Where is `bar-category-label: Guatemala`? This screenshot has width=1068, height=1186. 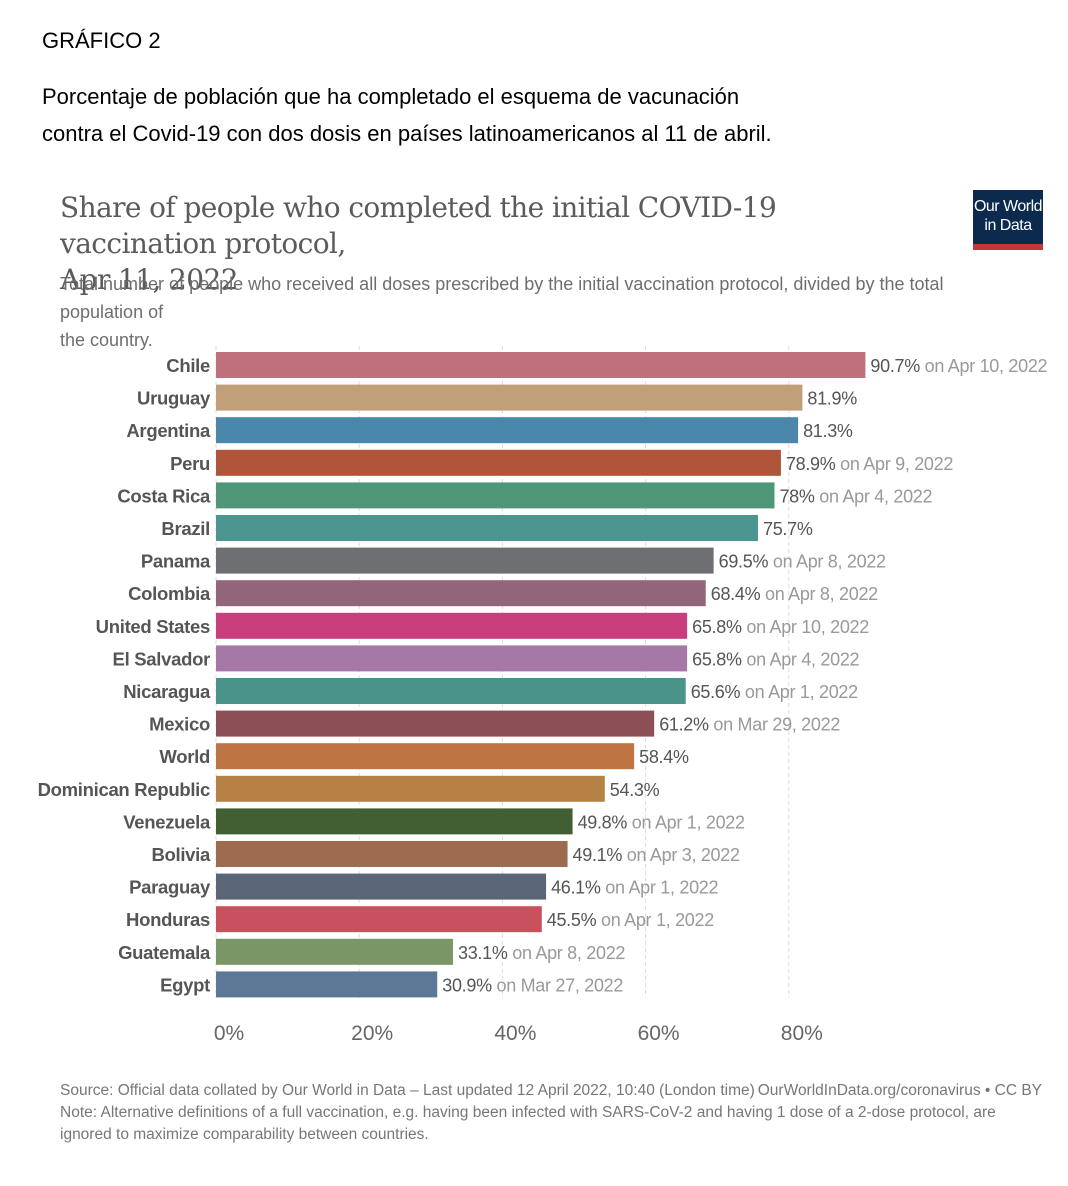
bar-category-label: Guatemala is located at coordinates (164, 952).